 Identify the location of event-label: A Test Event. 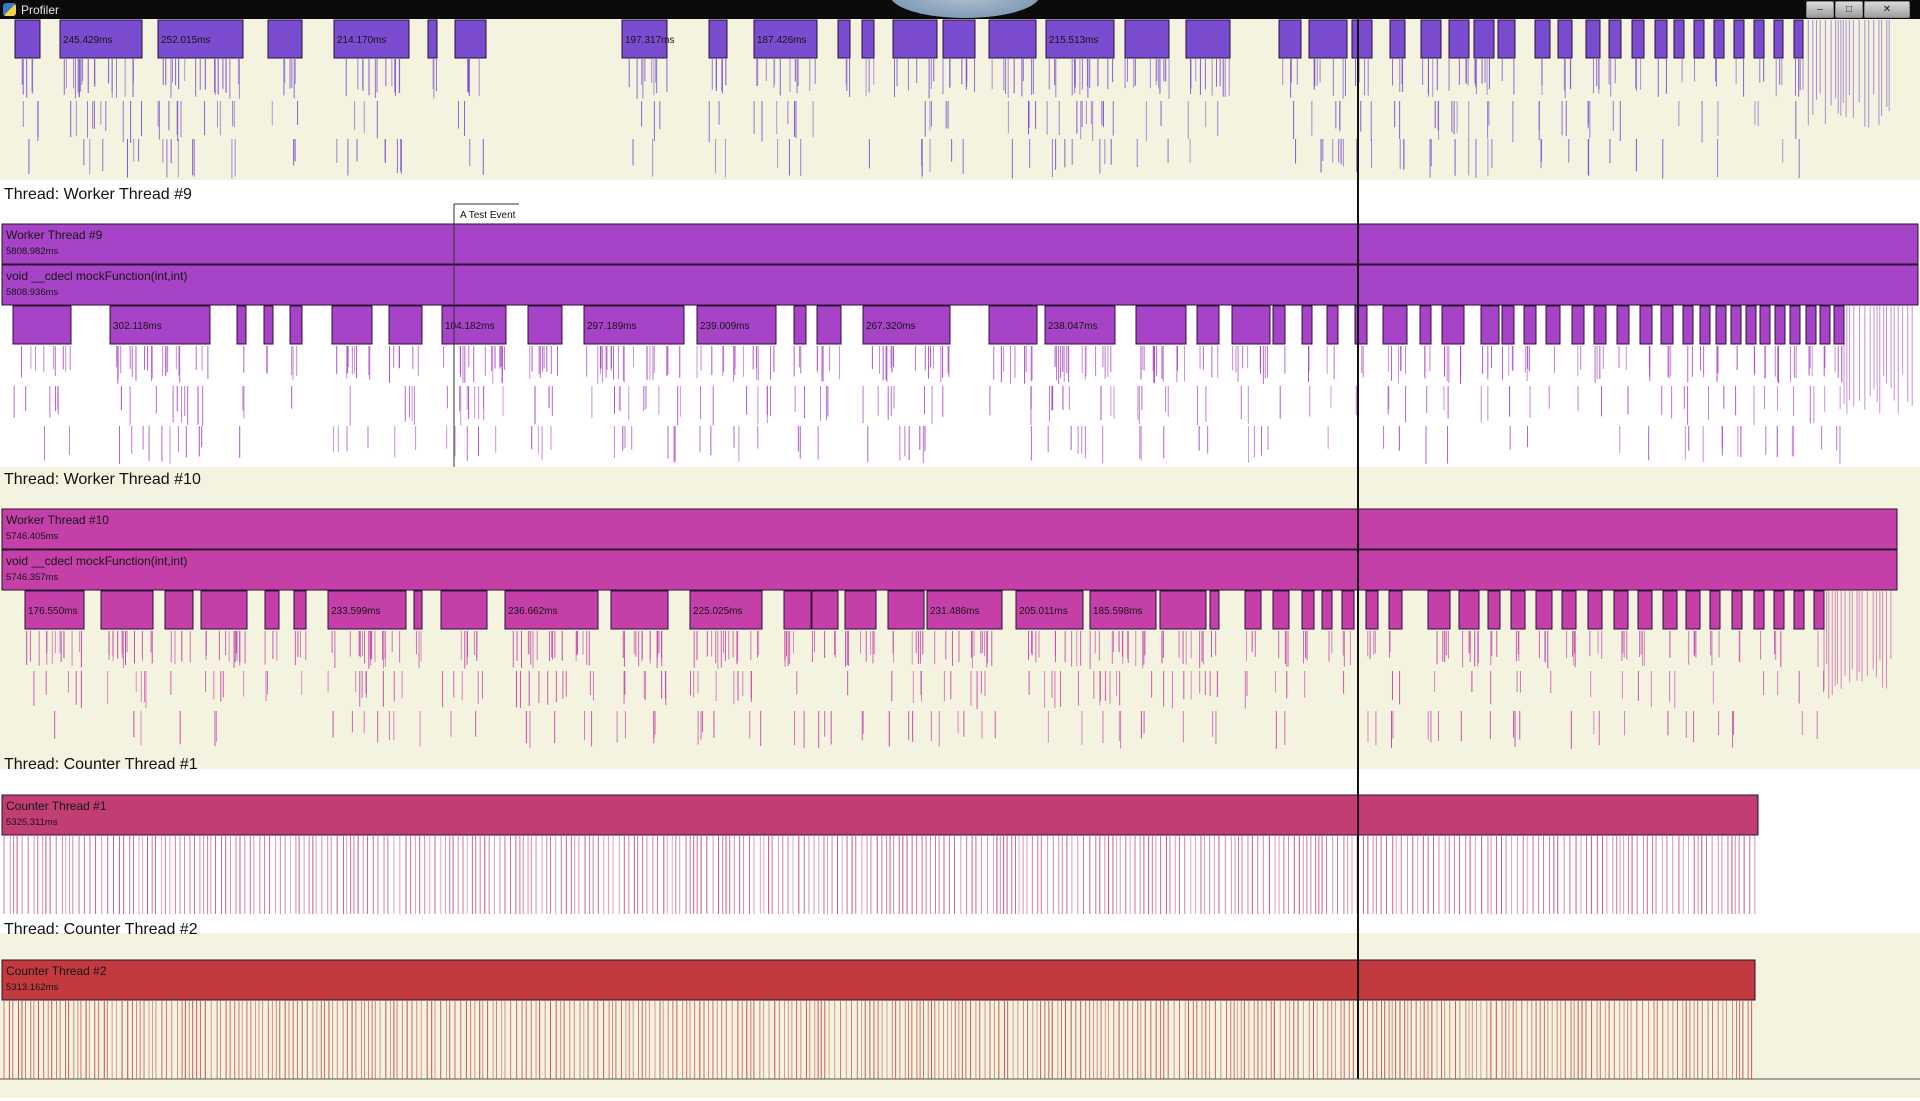
(488, 215).